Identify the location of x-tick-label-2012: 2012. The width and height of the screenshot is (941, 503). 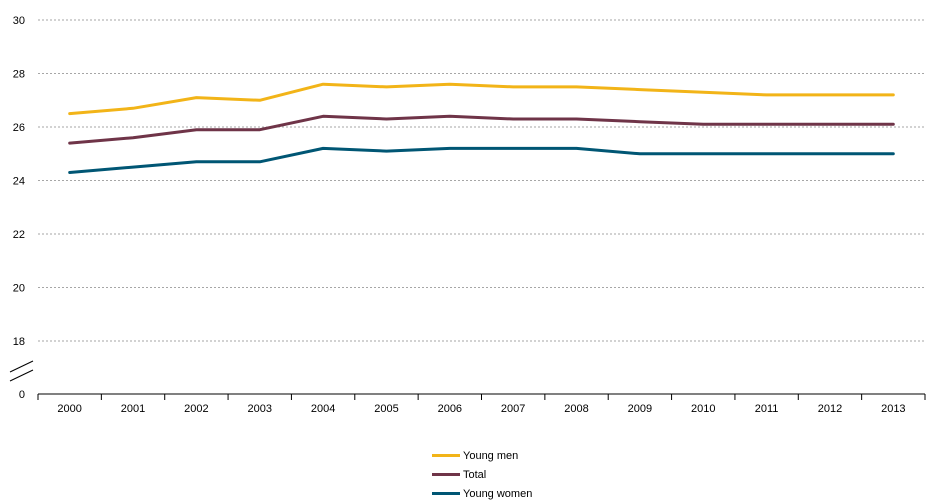
(830, 409).